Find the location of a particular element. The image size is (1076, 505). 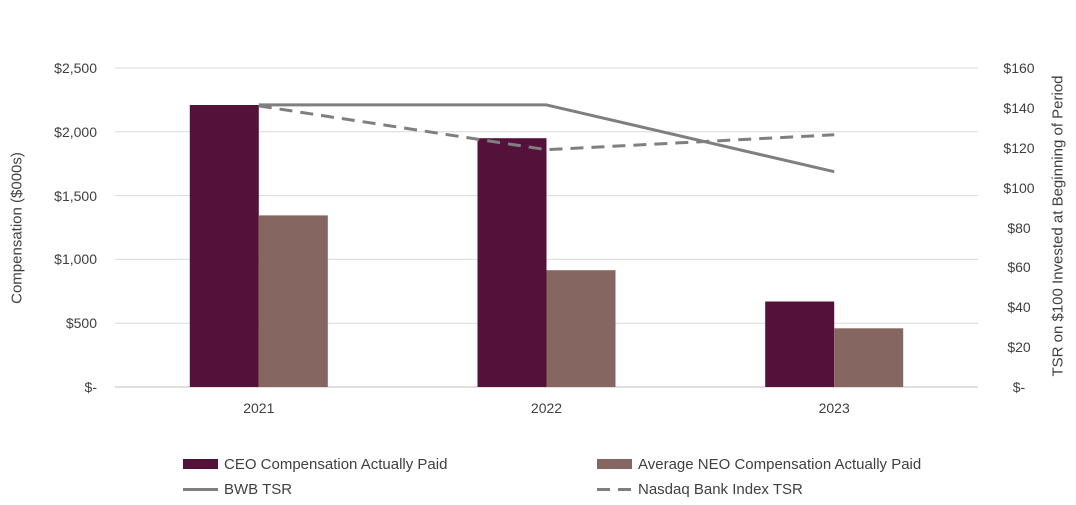

y-left-tick-label: $1,500 is located at coordinates (75, 195).